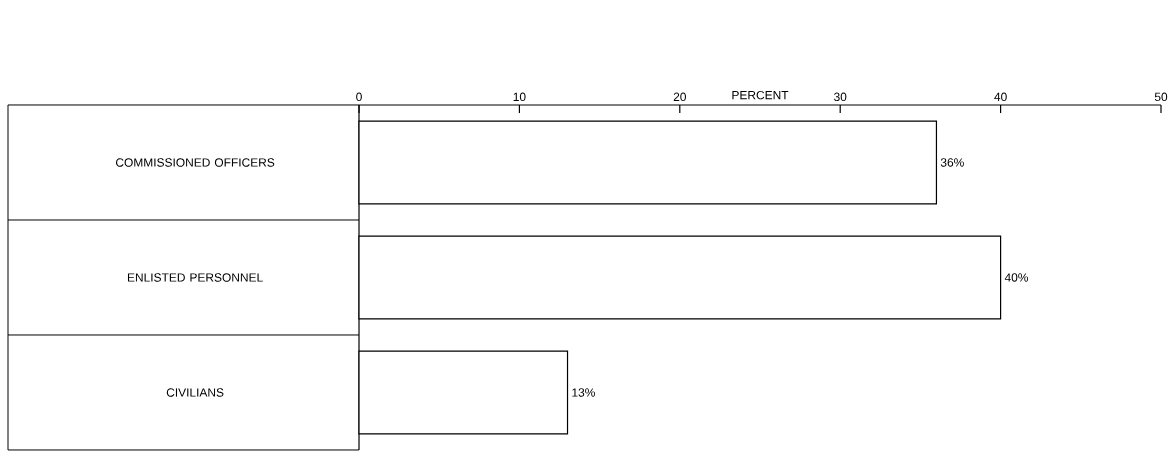 The width and height of the screenshot is (1170, 452). What do you see at coordinates (519, 97) in the screenshot?
I see `x-tick-label: 10` at bounding box center [519, 97].